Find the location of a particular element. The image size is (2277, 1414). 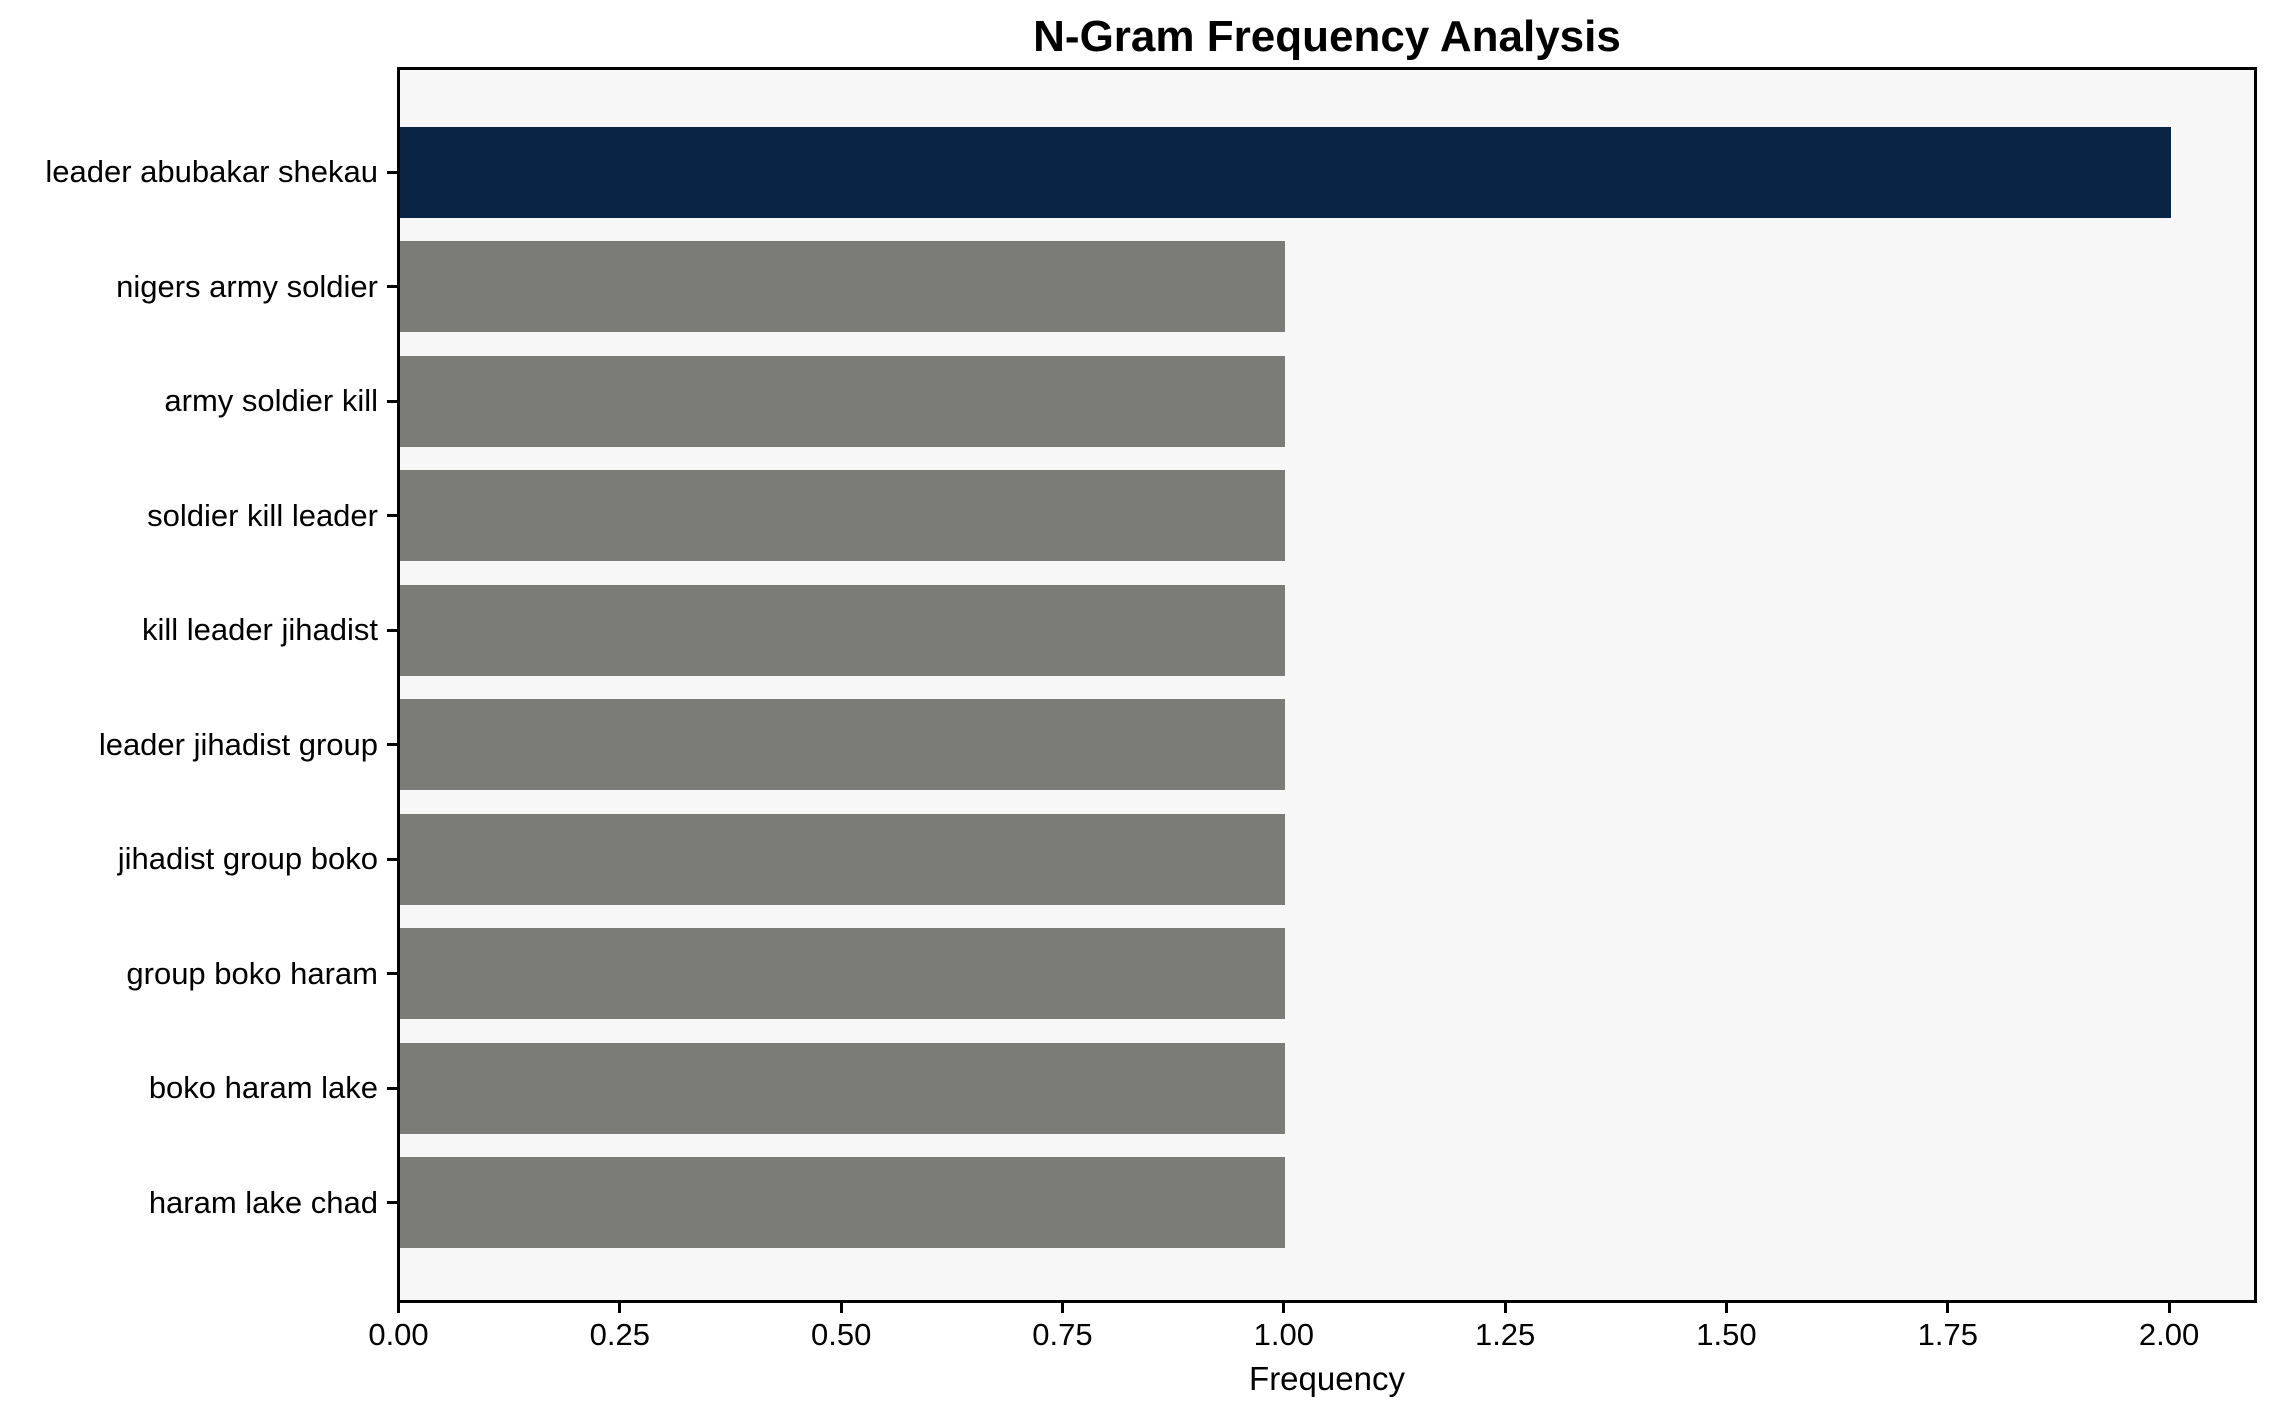

ytick-label: nigers army soldier is located at coordinates (247, 286).